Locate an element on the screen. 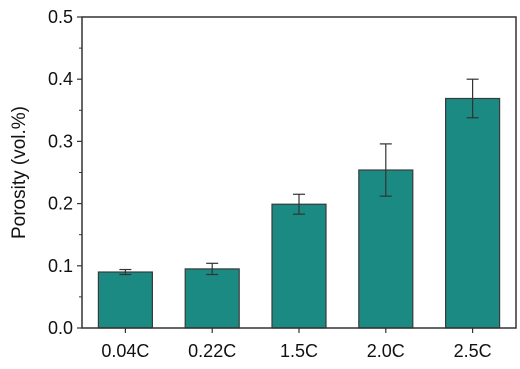 The width and height of the screenshot is (520, 369). y-axis-label: Porosity (vol.%) is located at coordinates (19, 172).